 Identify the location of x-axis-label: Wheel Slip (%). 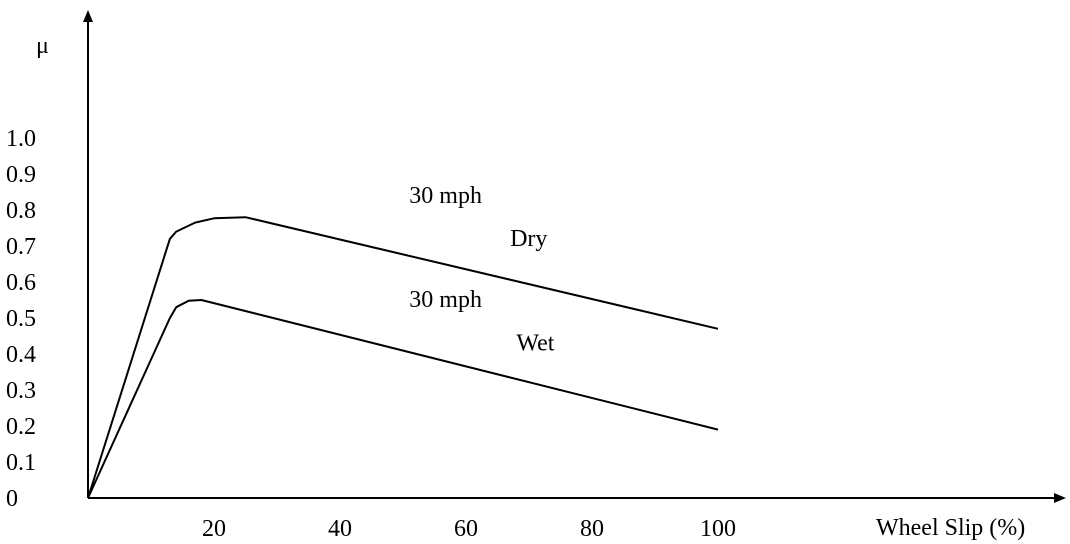
(950, 528).